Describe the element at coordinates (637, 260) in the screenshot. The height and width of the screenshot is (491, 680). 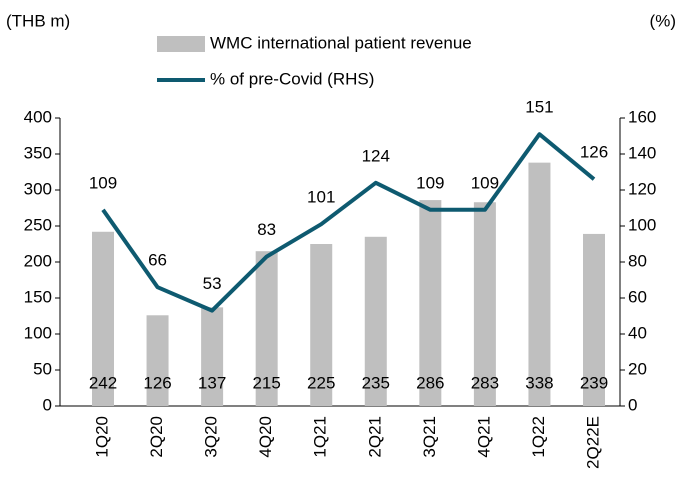
I see `y2-tick-label: 80` at that location.